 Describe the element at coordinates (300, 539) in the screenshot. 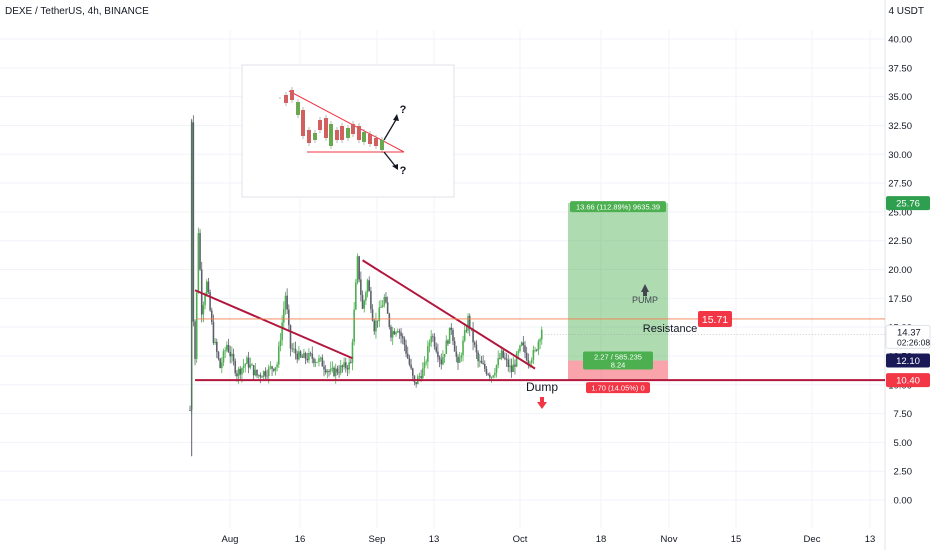

I see `x-tick-label: 16` at that location.